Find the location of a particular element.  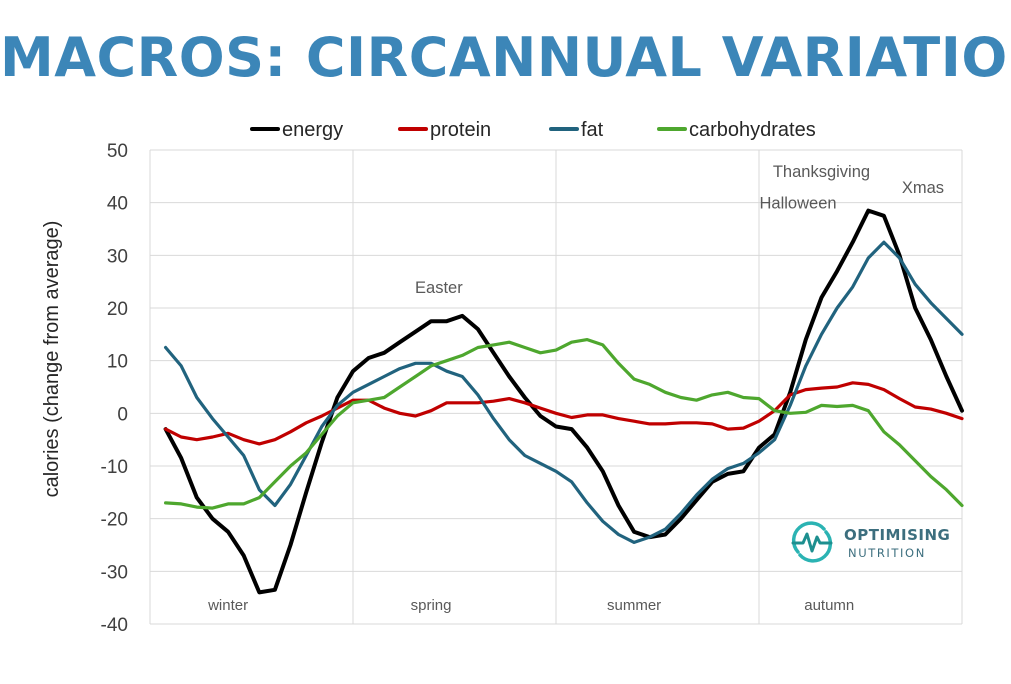

y-tick-label: 10 is located at coordinates (117, 362).